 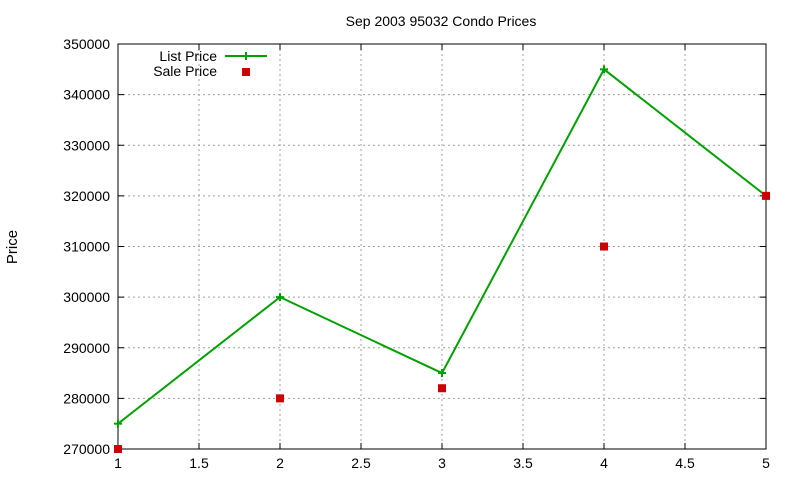 What do you see at coordinates (86, 44) in the screenshot?
I see `y-tick-label: 350000` at bounding box center [86, 44].